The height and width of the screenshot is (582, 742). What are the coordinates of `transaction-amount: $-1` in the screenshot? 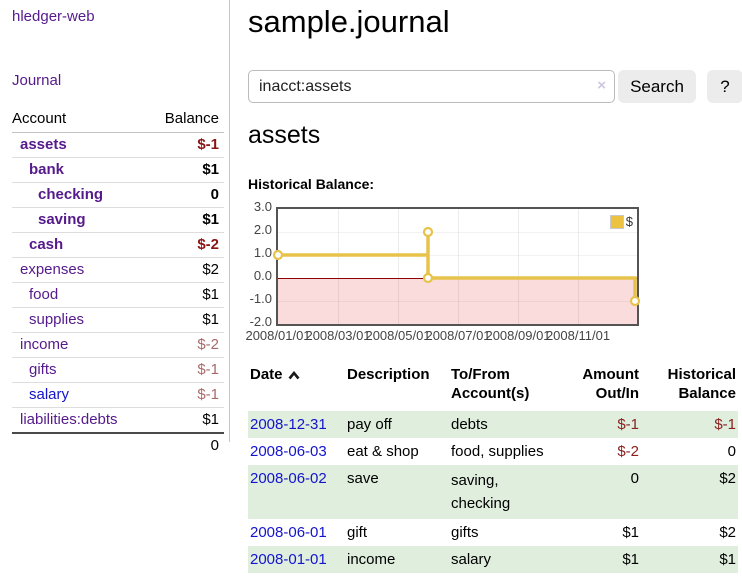 It's located at (628, 424).